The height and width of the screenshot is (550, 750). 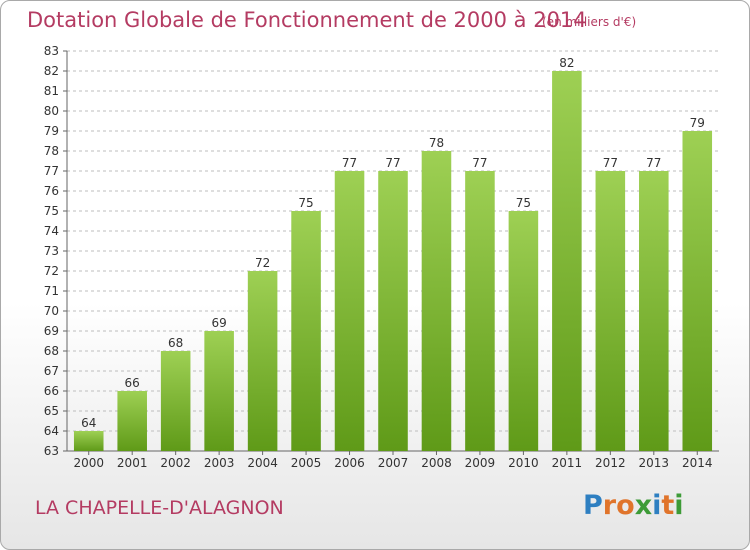 What do you see at coordinates (668, 505) in the screenshot?
I see `logo-letter: t` at bounding box center [668, 505].